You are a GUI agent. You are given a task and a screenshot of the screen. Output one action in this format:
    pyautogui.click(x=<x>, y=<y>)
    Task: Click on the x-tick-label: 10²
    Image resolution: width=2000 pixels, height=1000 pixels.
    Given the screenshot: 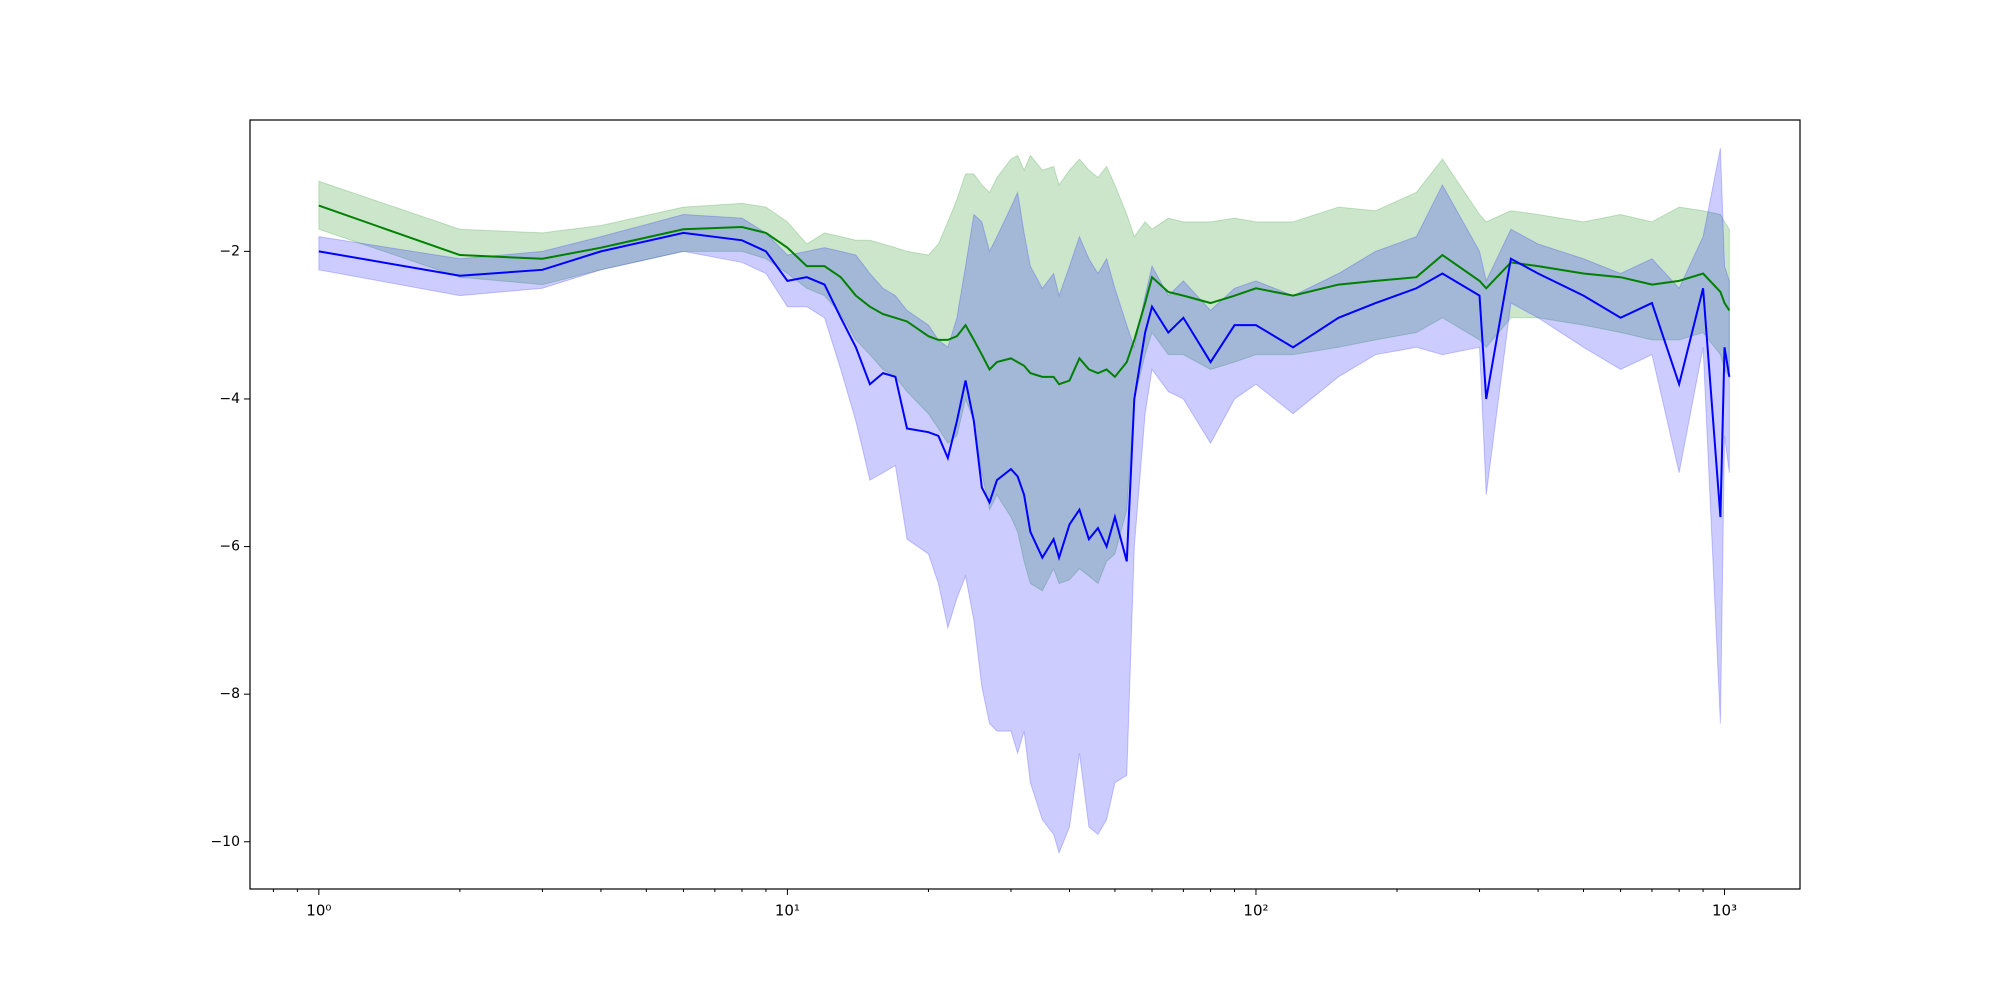 What is the action you would take?
    pyautogui.click(x=1255, y=911)
    